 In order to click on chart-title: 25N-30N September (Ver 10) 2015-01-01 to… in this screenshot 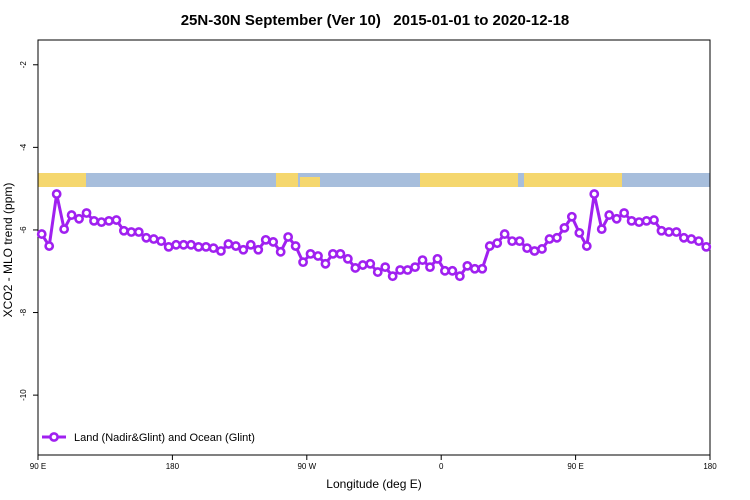, I will do `click(375, 20)`.